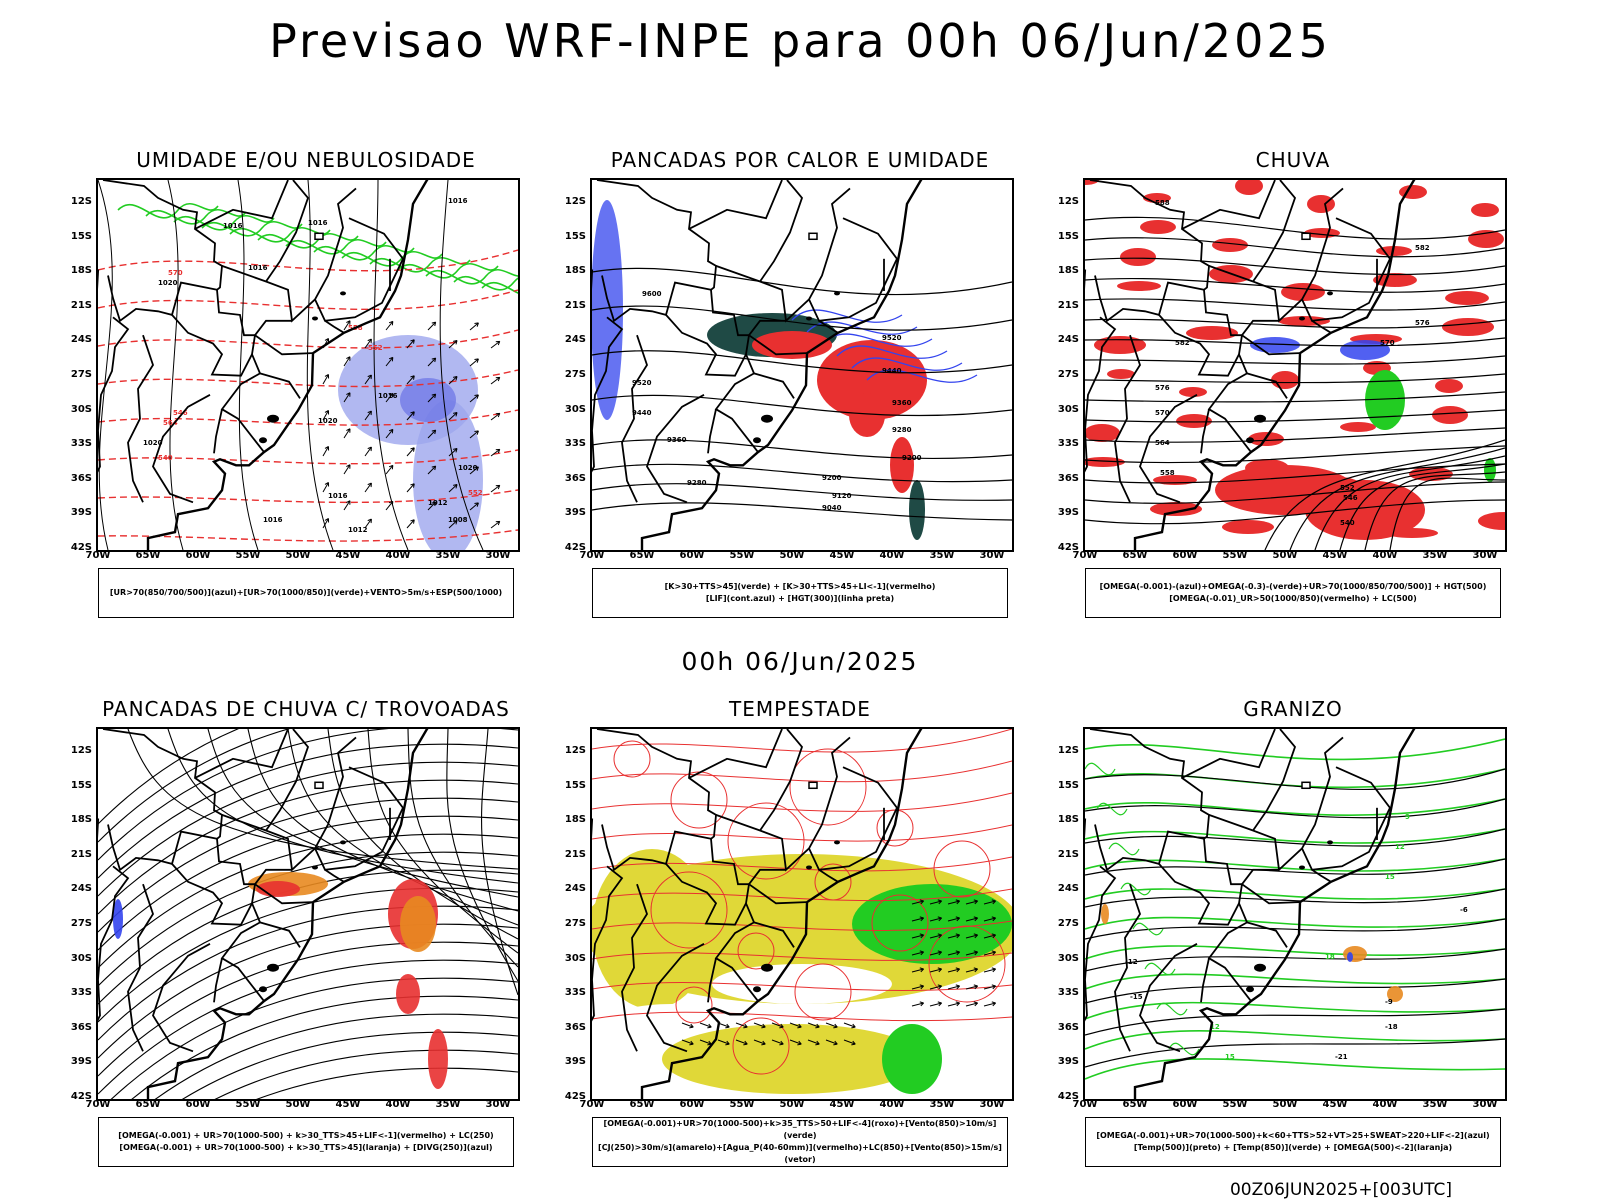 This screenshot has height=1200, width=1600. I want to click on lon-tick-label: 60W, so click(198, 555).